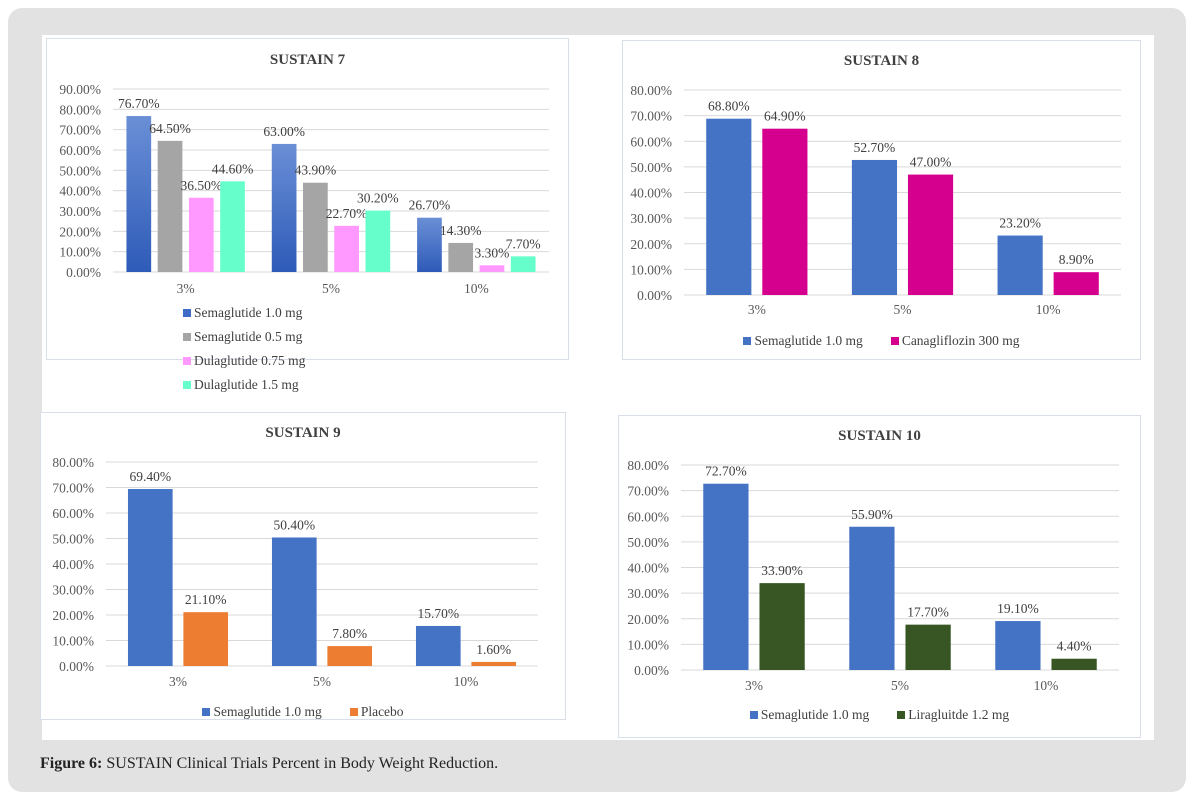  Describe the element at coordinates (303, 433) in the screenshot. I see `chart-title: SUSTAIN 9` at that location.